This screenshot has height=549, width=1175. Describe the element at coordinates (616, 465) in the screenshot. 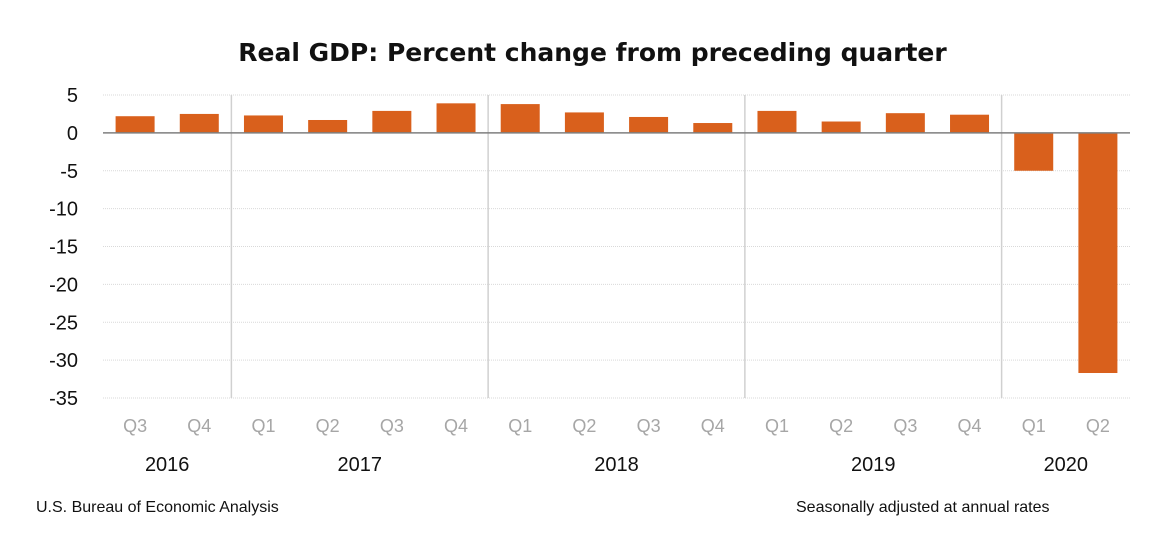

I see `year-label: 2018` at that location.